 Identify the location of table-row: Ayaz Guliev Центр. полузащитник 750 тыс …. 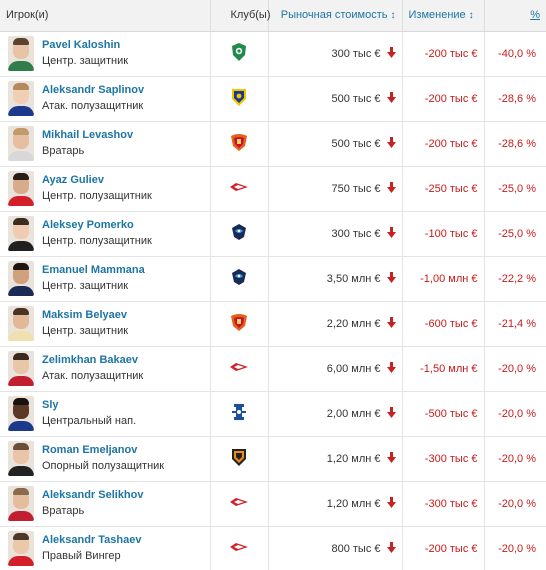
(273, 188).